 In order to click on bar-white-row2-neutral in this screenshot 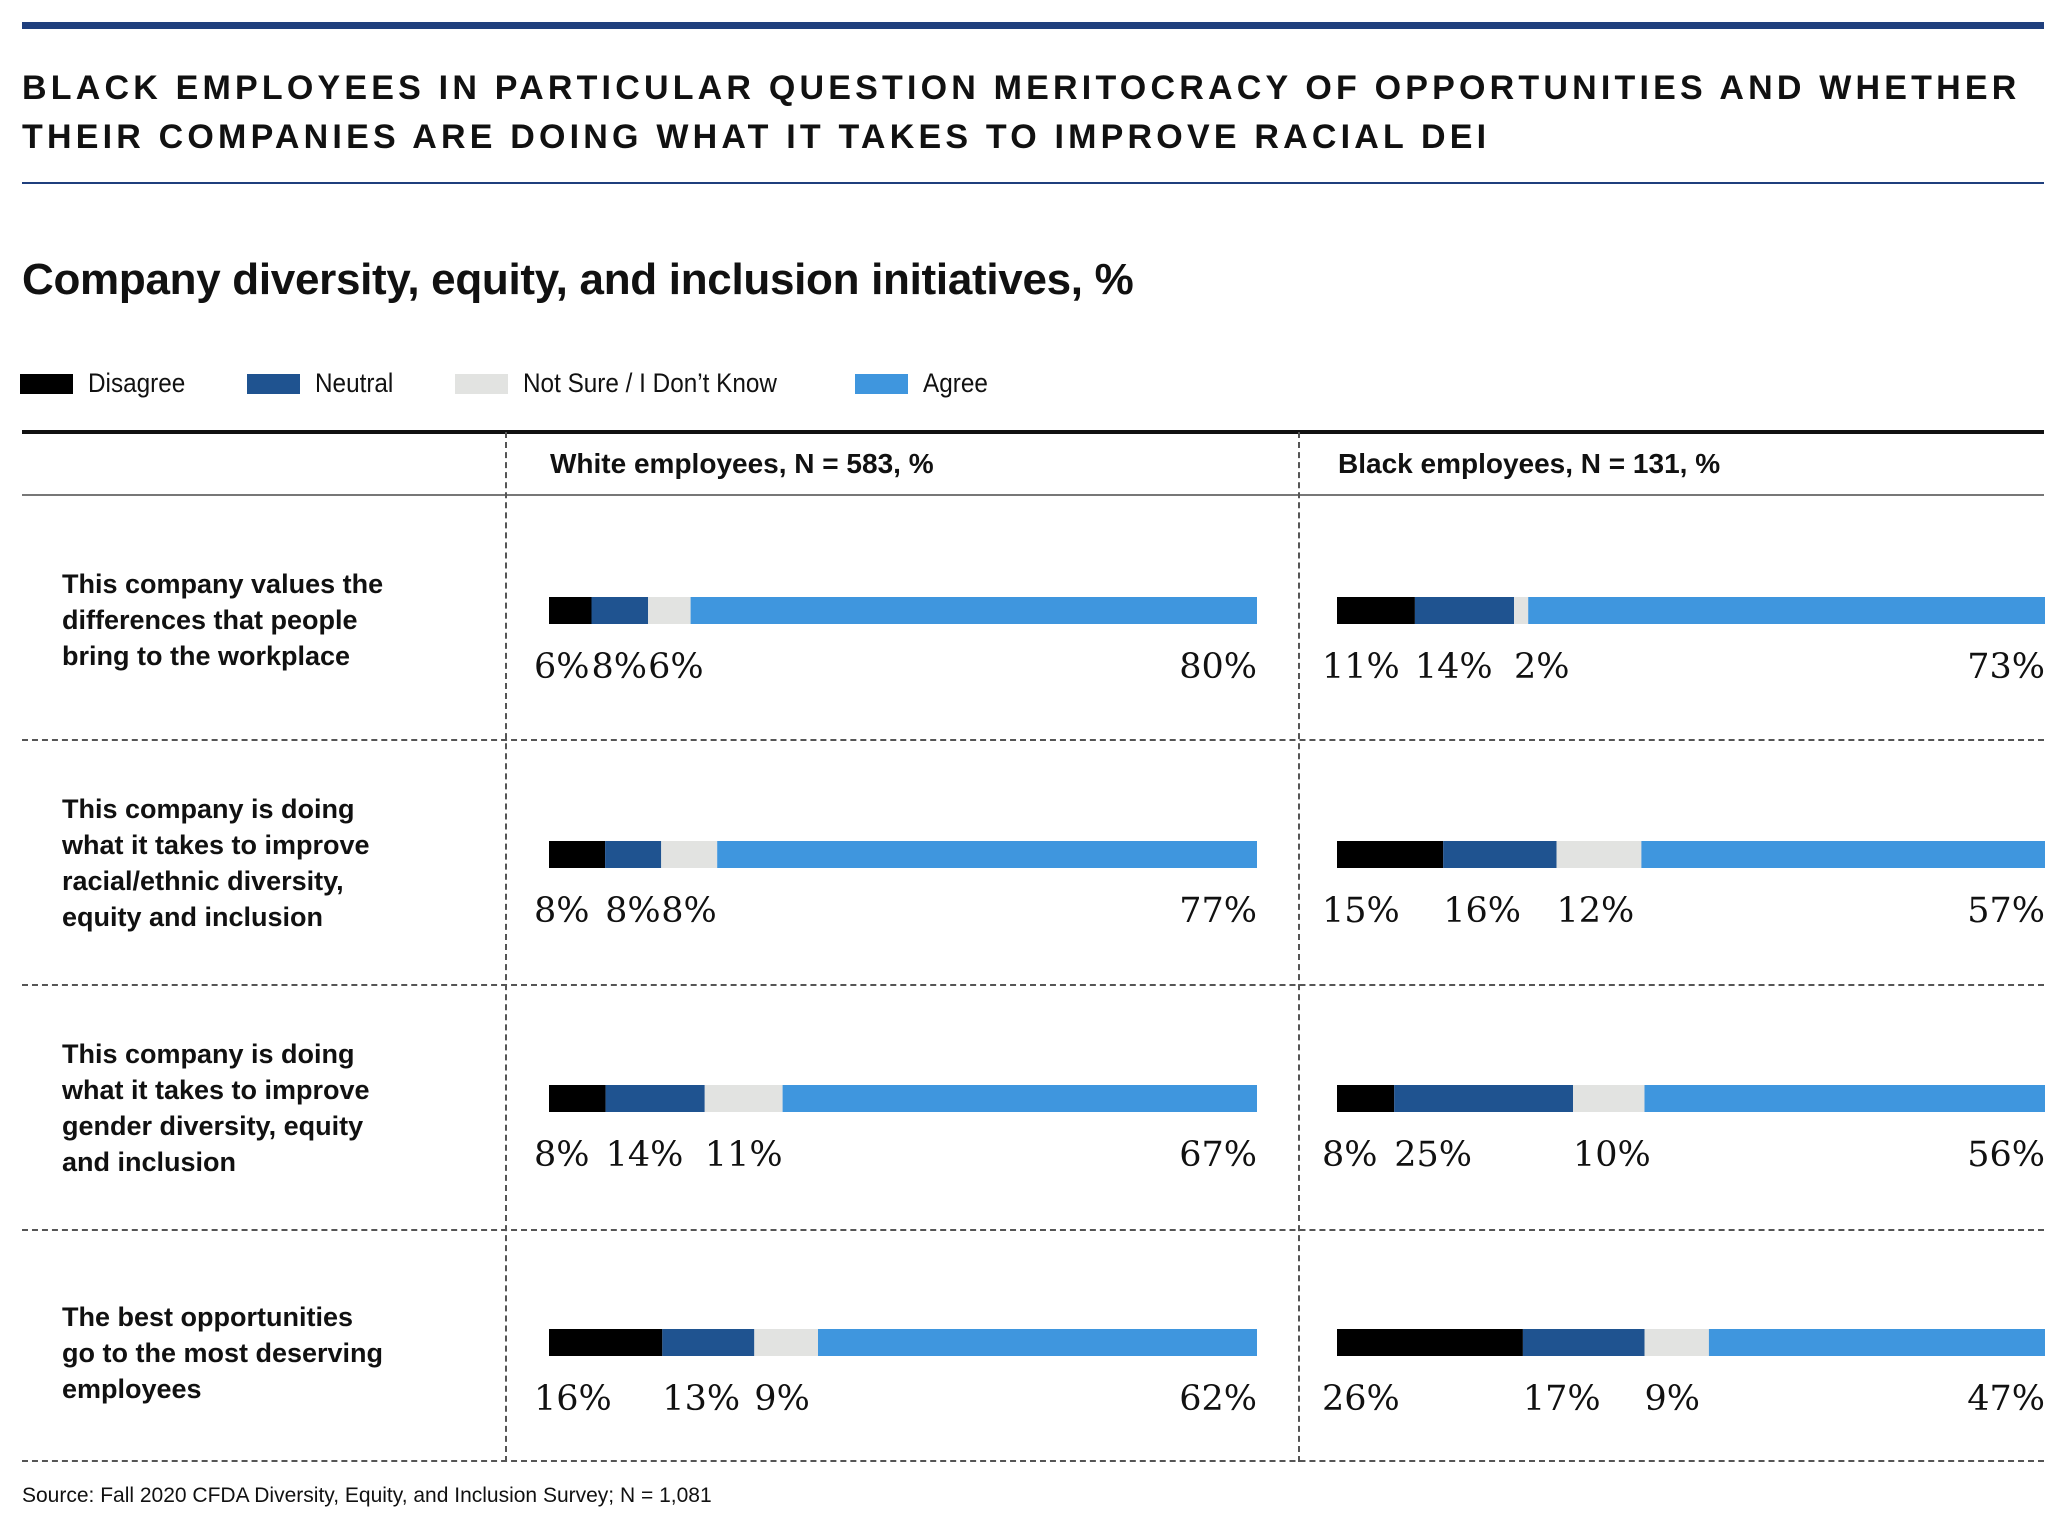, I will do `click(633, 854)`.